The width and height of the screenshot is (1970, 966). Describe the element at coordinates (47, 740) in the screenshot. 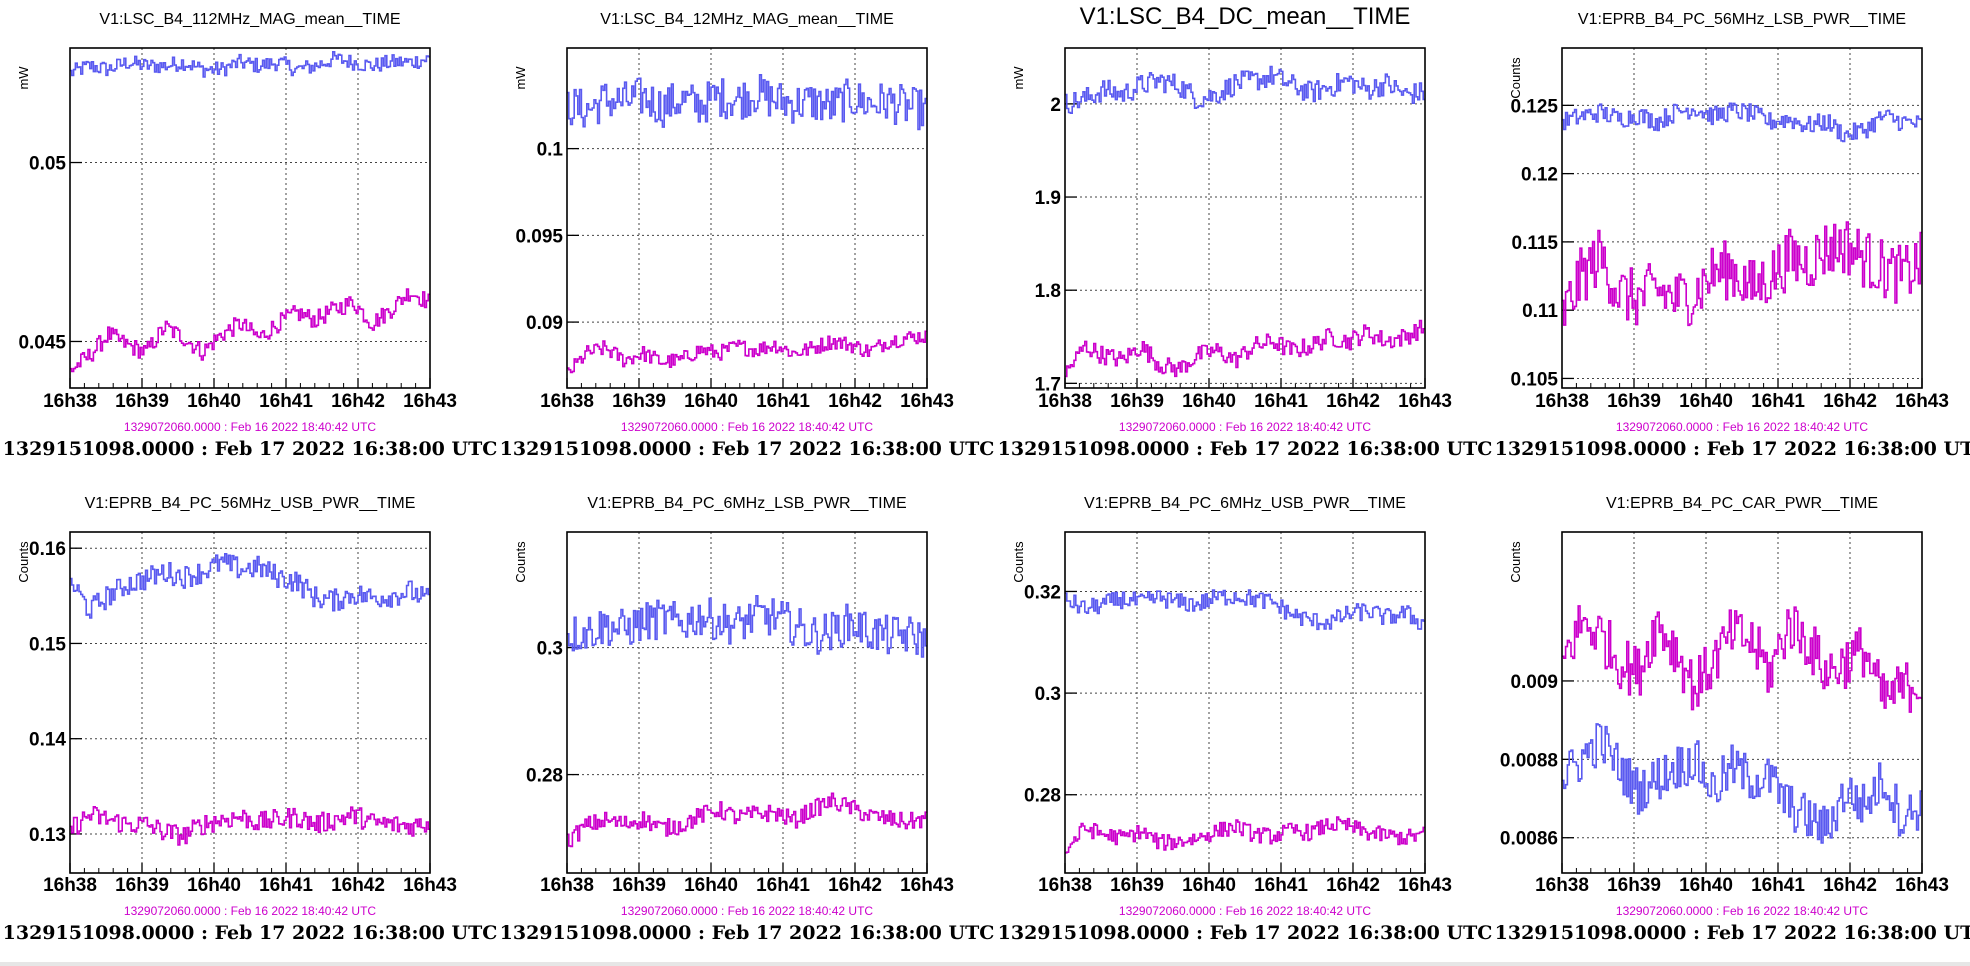

I see `y-tick-label: 0.14` at that location.